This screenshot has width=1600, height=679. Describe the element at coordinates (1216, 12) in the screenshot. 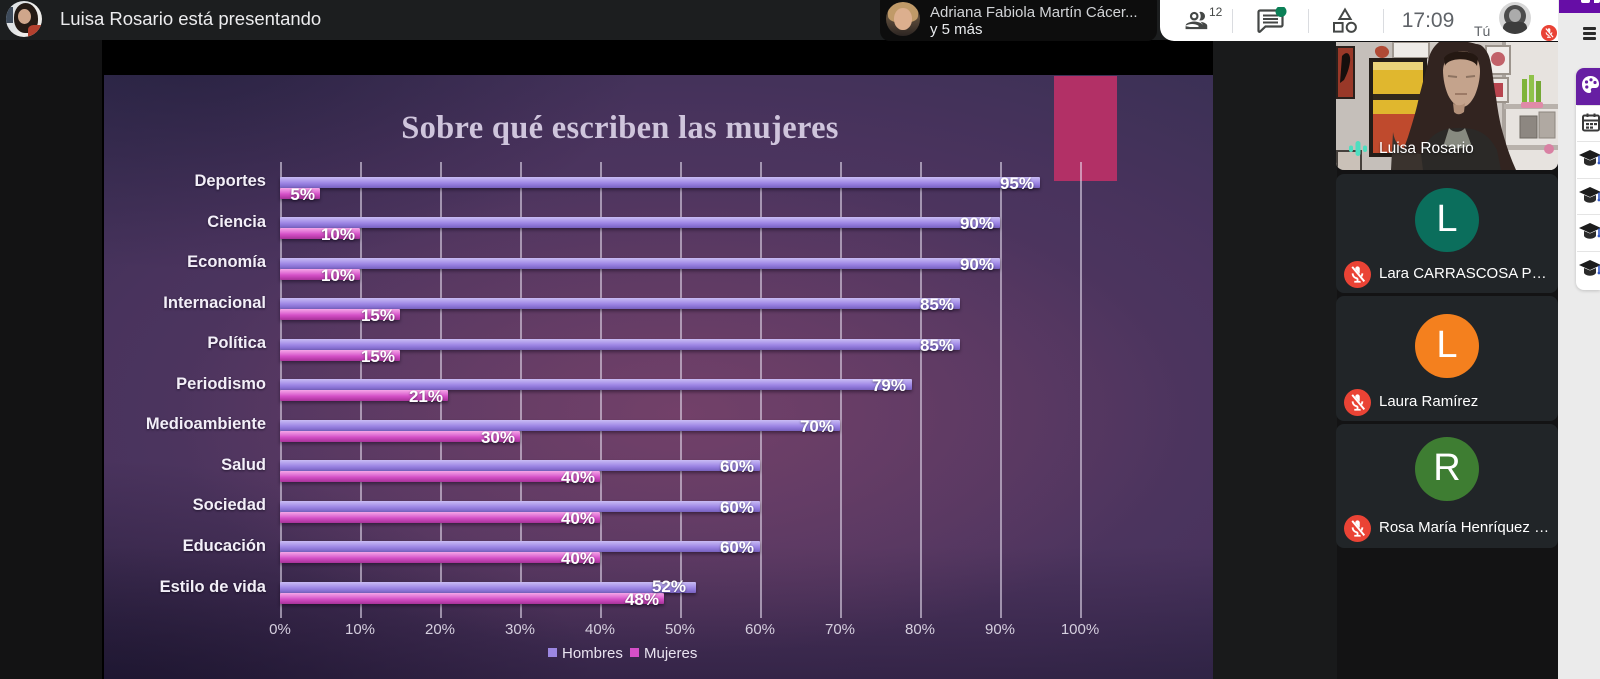

I see `svg-text: 12` at that location.